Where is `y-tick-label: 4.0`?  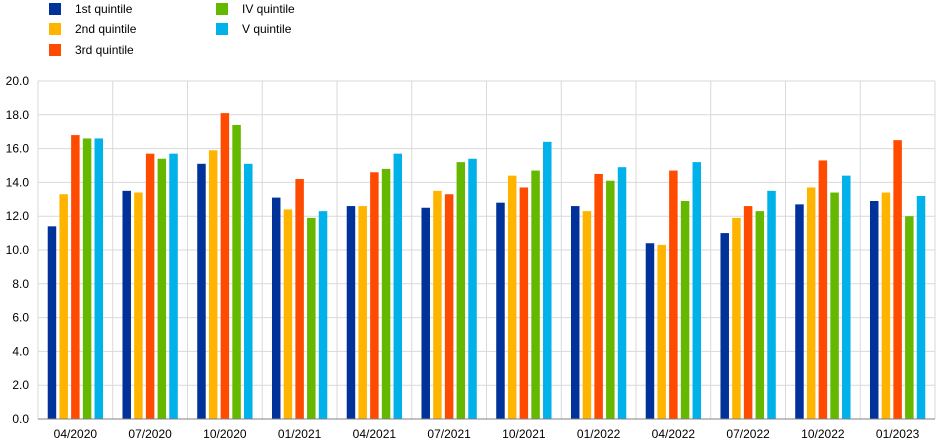
y-tick-label: 4.0 is located at coordinates (20, 351).